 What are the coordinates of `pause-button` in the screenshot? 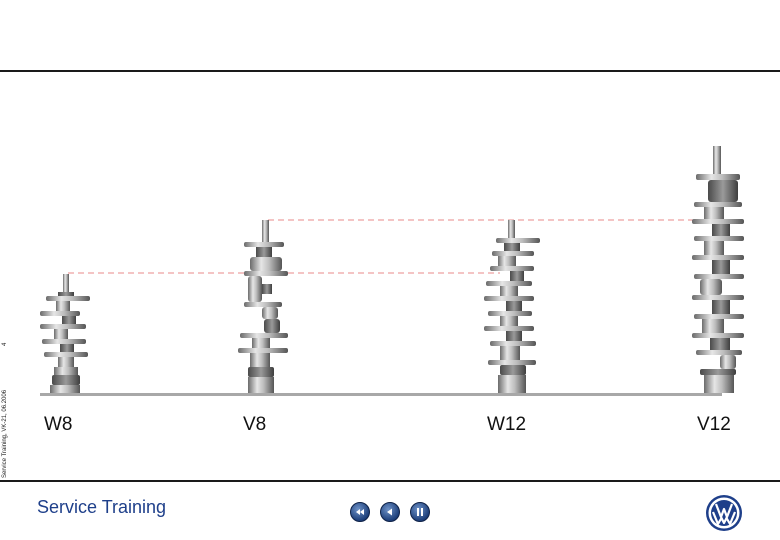 It's located at (420, 512).